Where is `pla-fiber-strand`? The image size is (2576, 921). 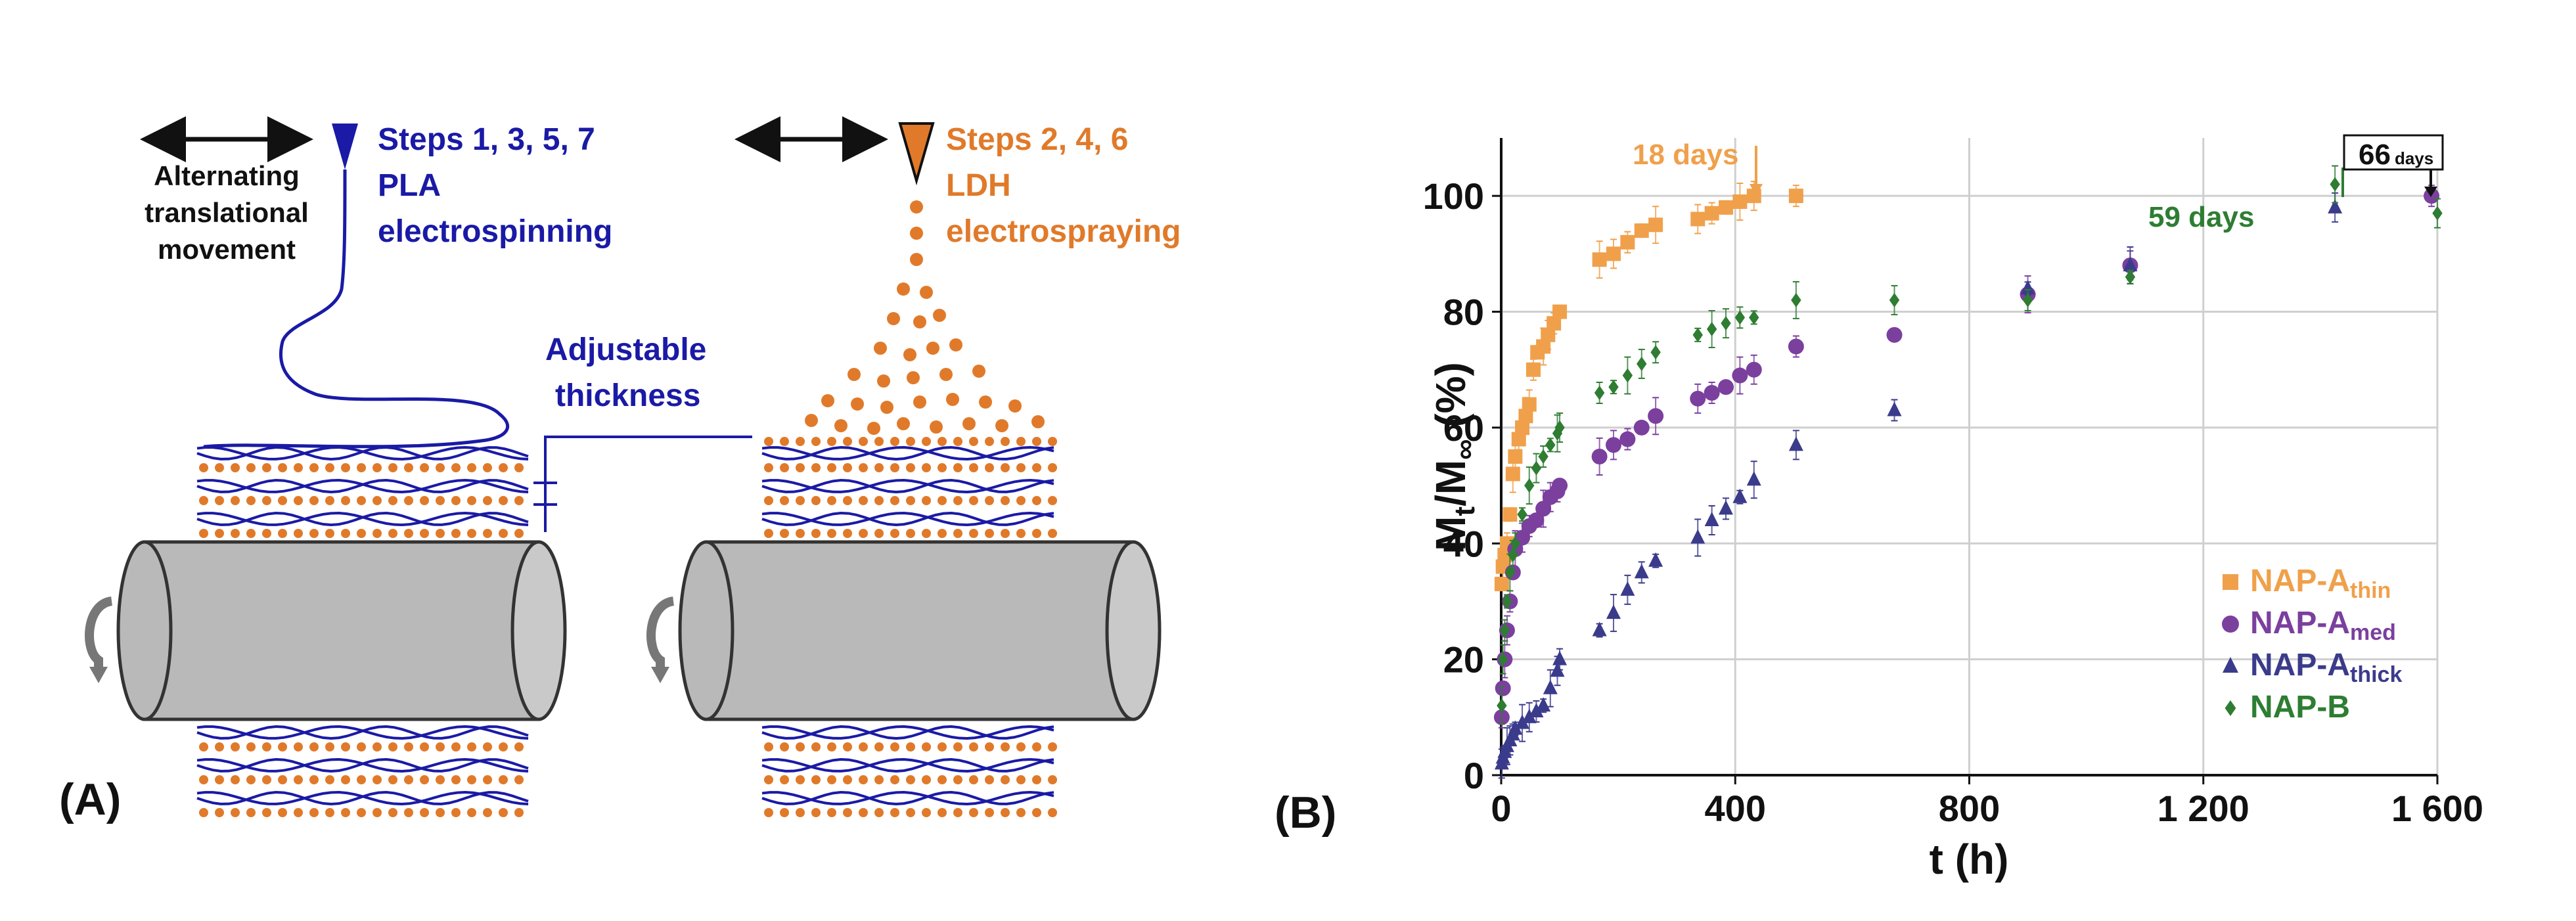
pla-fiber-strand is located at coordinates (907, 453).